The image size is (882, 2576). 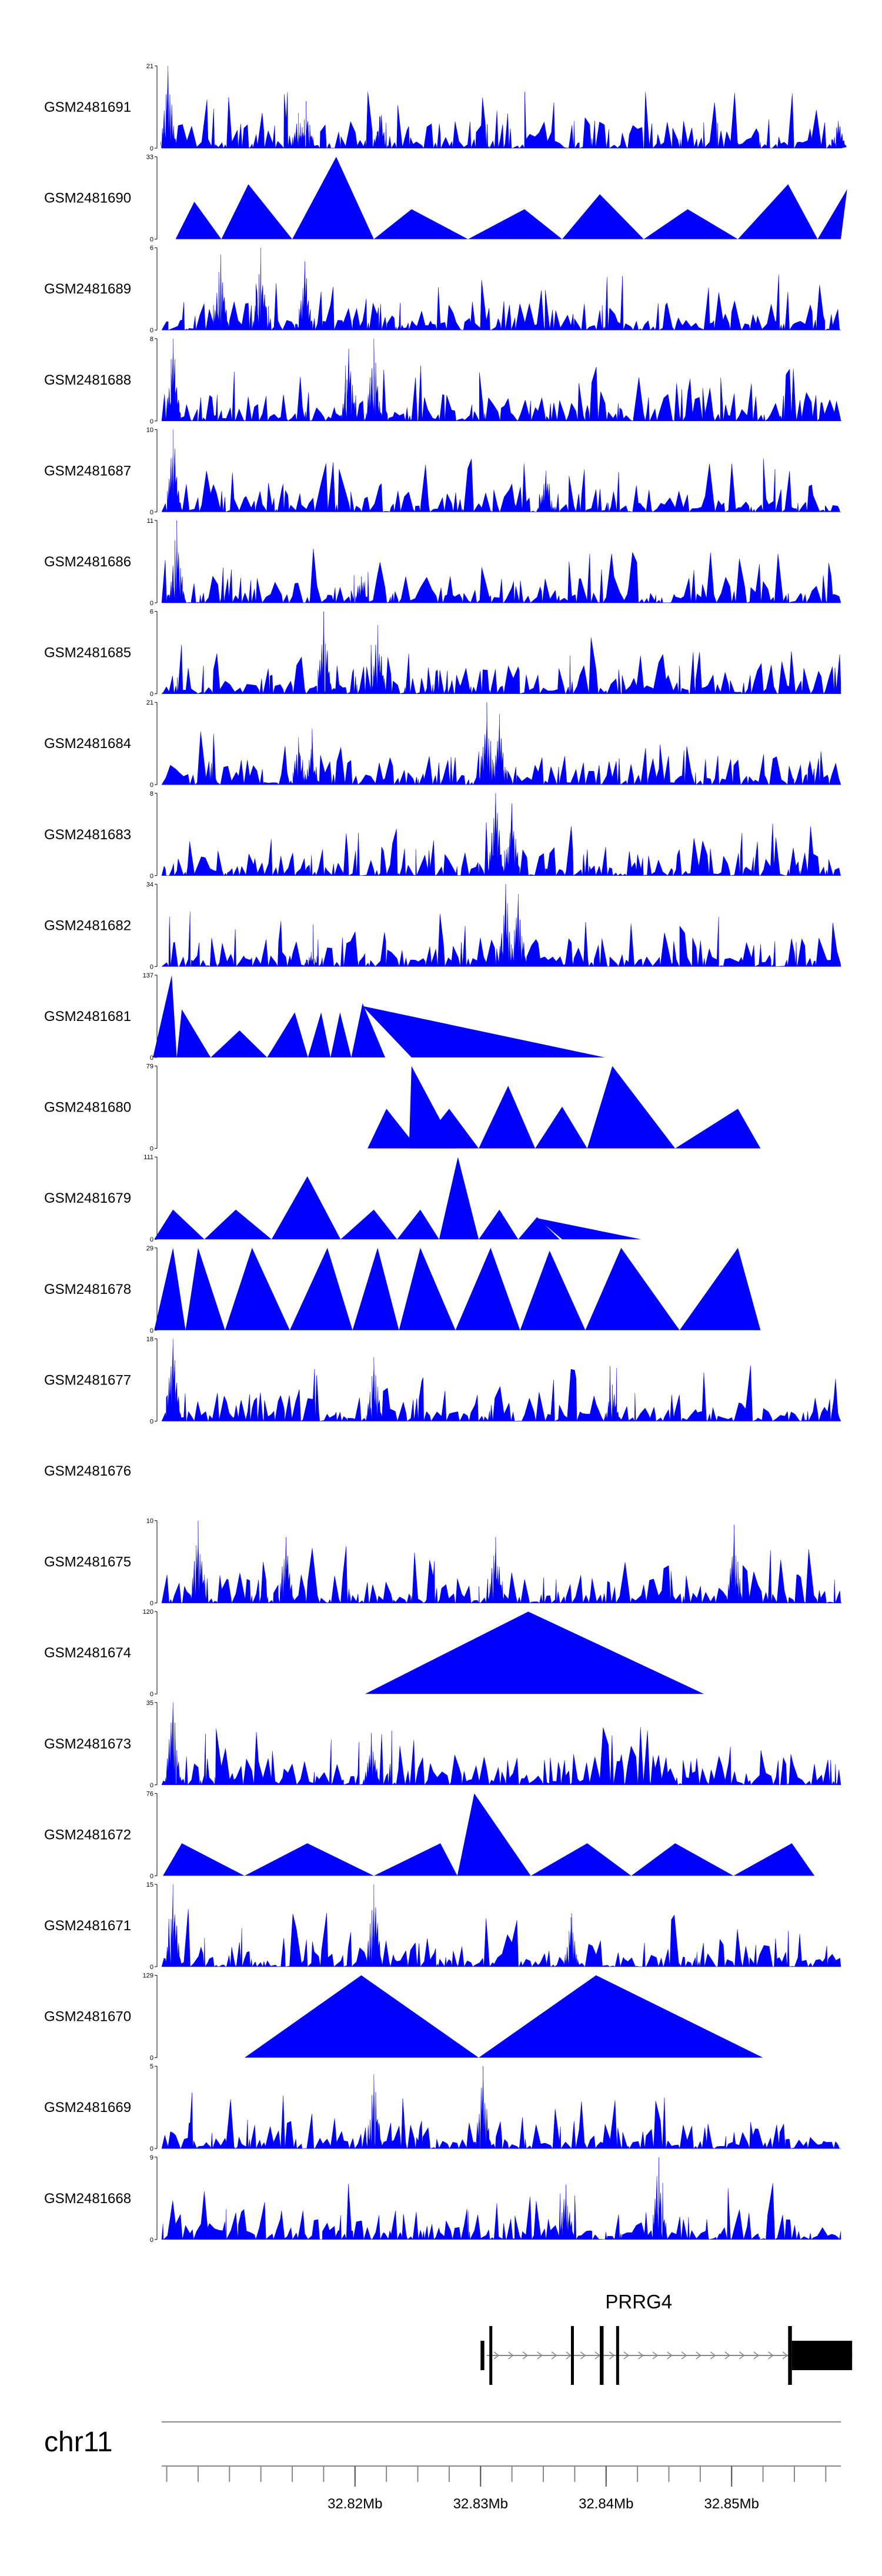 What do you see at coordinates (87, 653) in the screenshot?
I see `track-label: GSM2481685` at bounding box center [87, 653].